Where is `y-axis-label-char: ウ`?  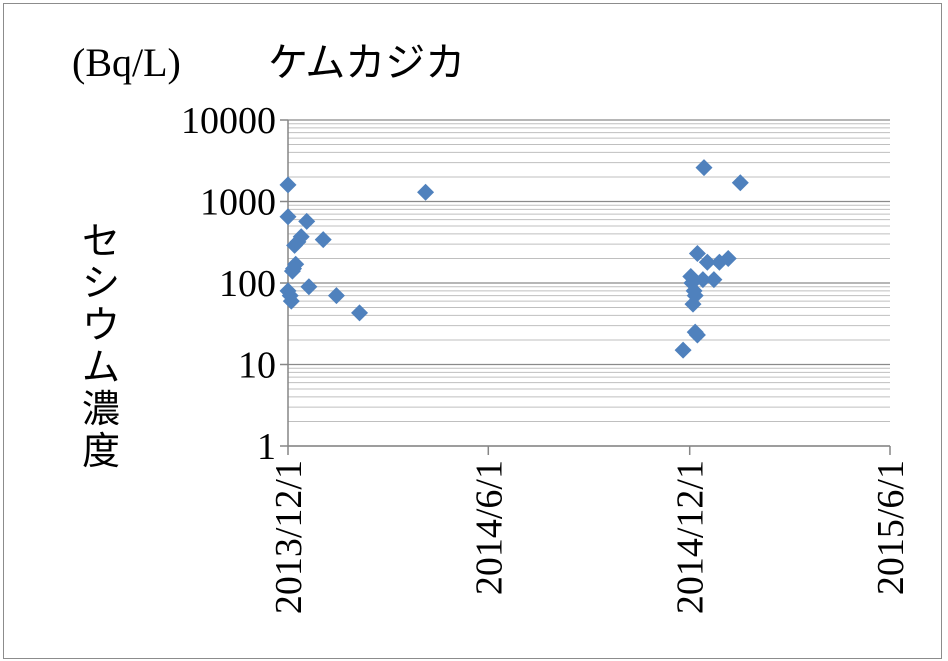 y-axis-label-char: ウ is located at coordinates (101, 326).